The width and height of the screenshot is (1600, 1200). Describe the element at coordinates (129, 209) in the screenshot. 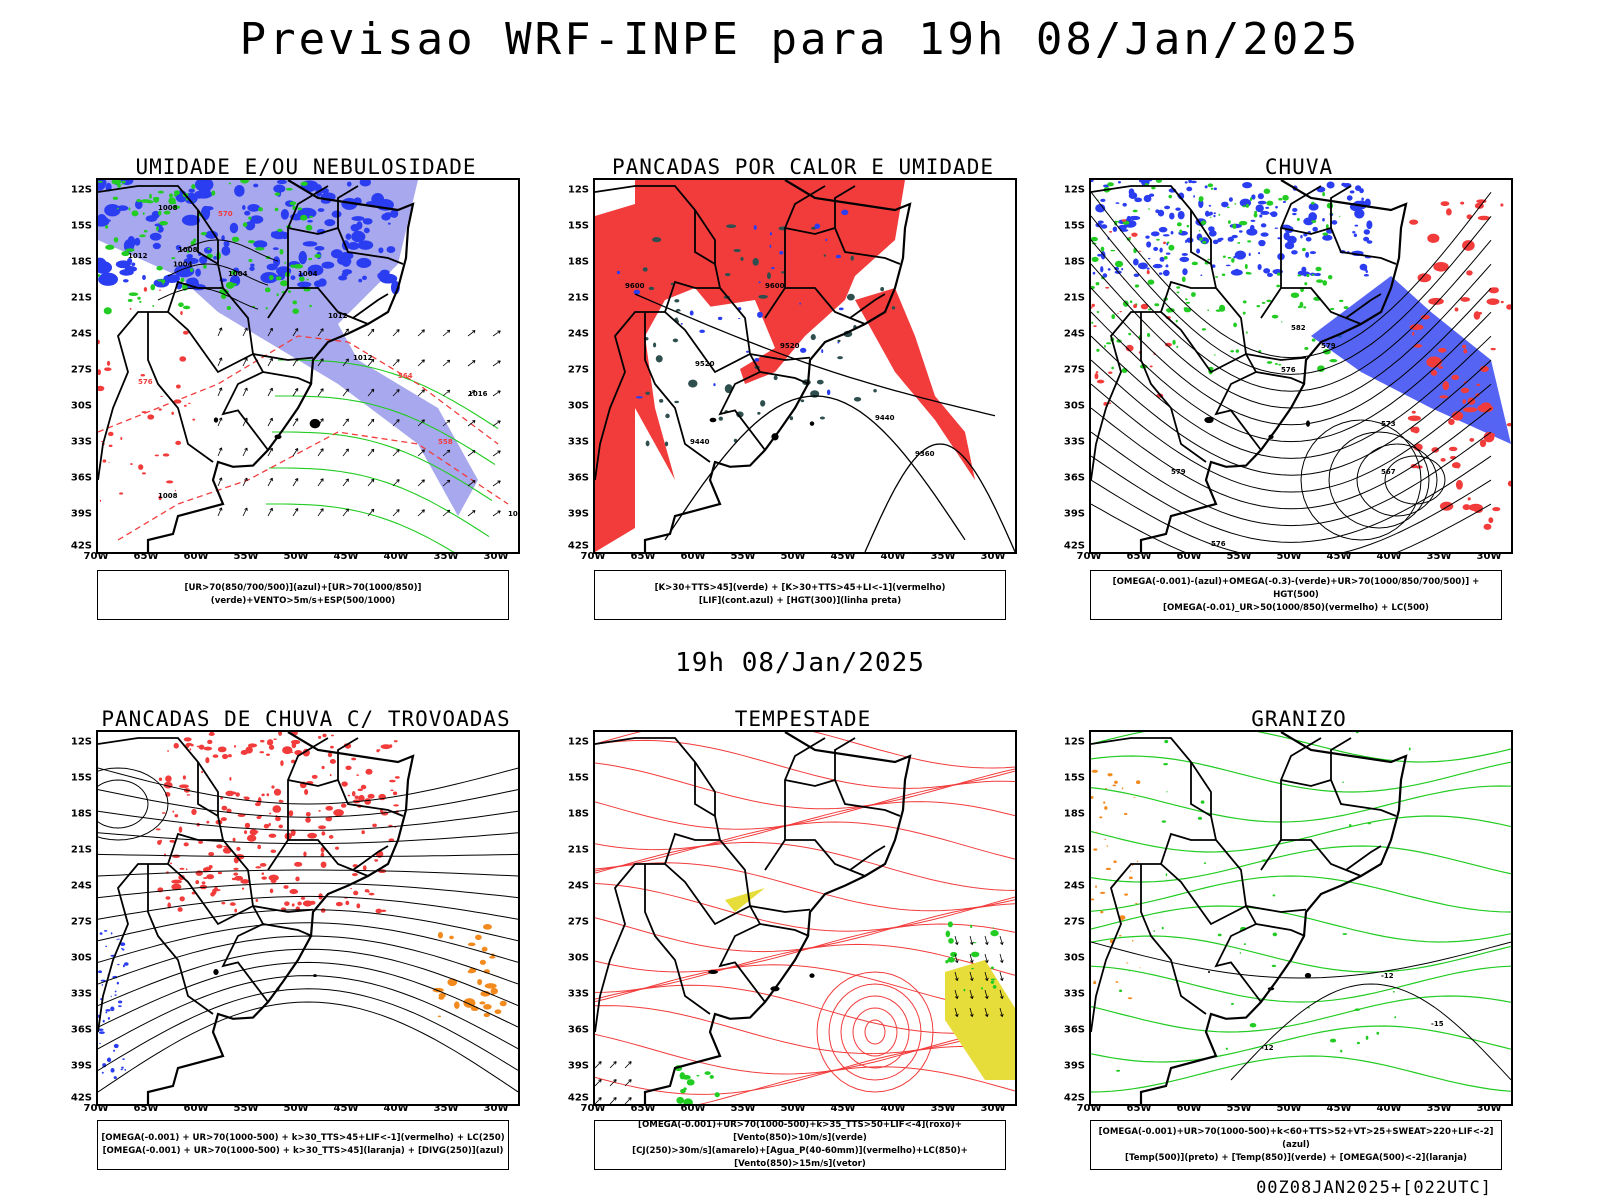

I see `humidity-cell-green` at that location.